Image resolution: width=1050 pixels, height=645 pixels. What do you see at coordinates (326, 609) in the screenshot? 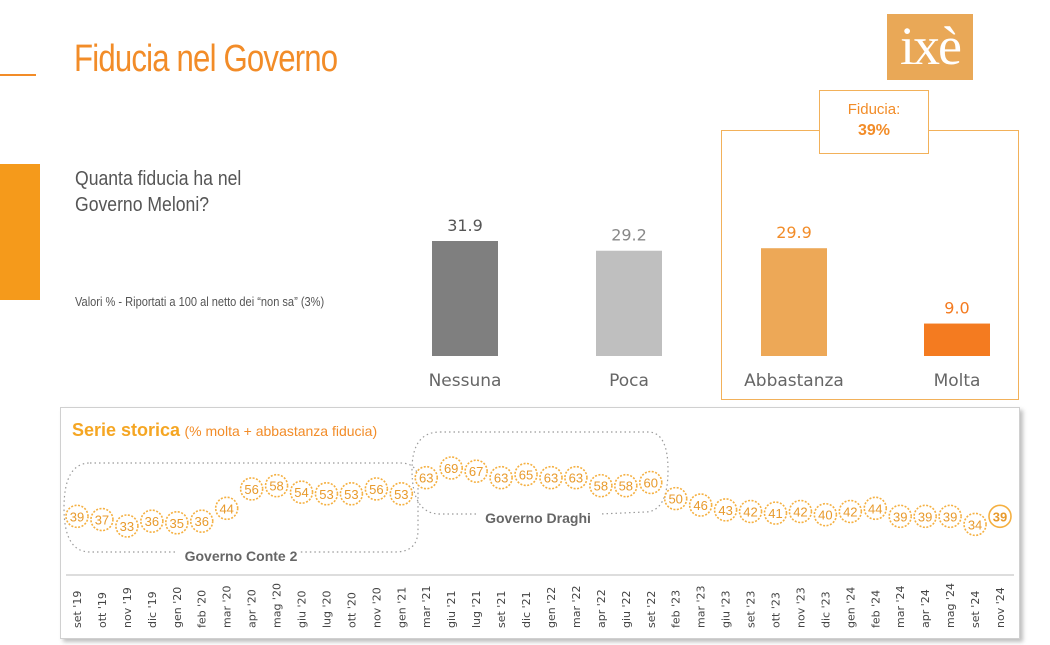
I see `x-tick-label: lug '20` at bounding box center [326, 609].